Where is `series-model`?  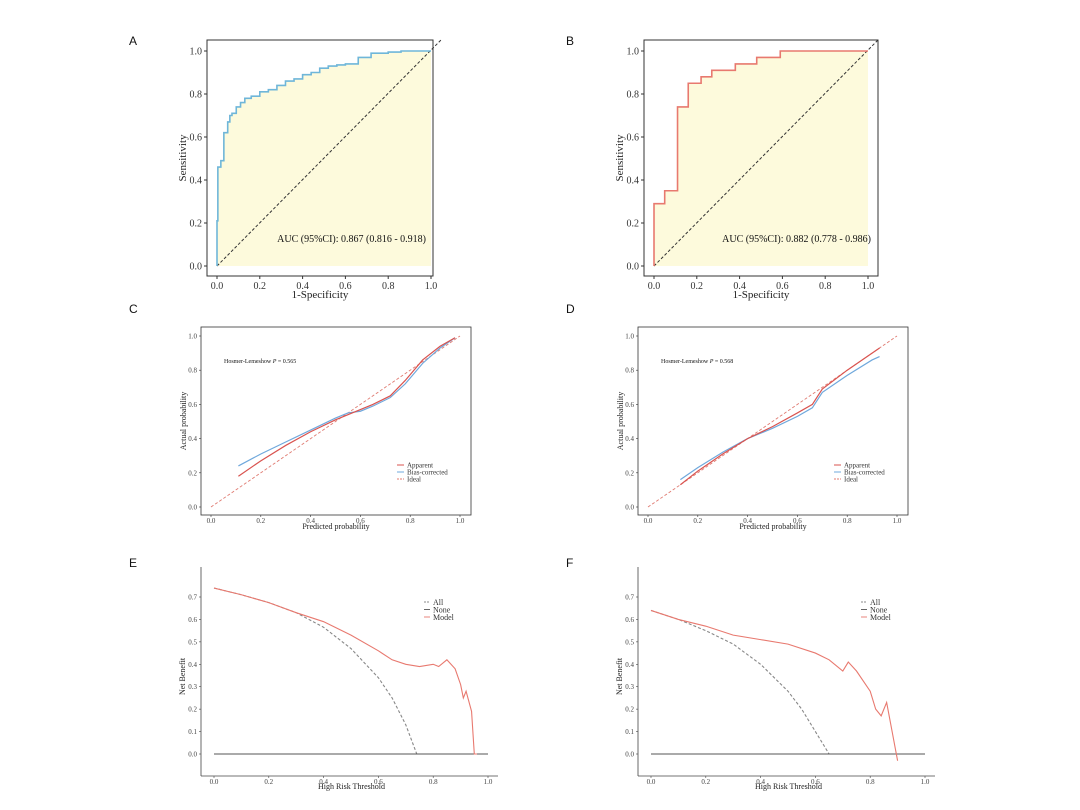
series-model is located at coordinates (345, 671).